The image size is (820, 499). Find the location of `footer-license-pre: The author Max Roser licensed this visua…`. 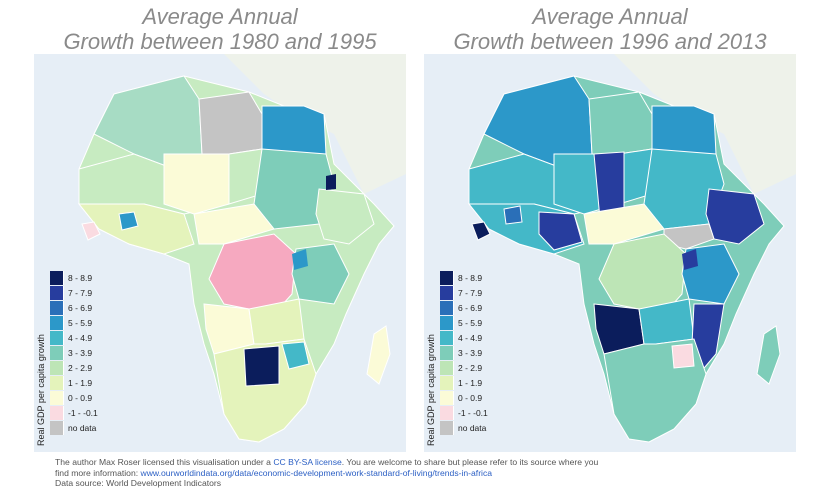

footer-license-pre: The author Max Roser licensed this visua… is located at coordinates (164, 462).